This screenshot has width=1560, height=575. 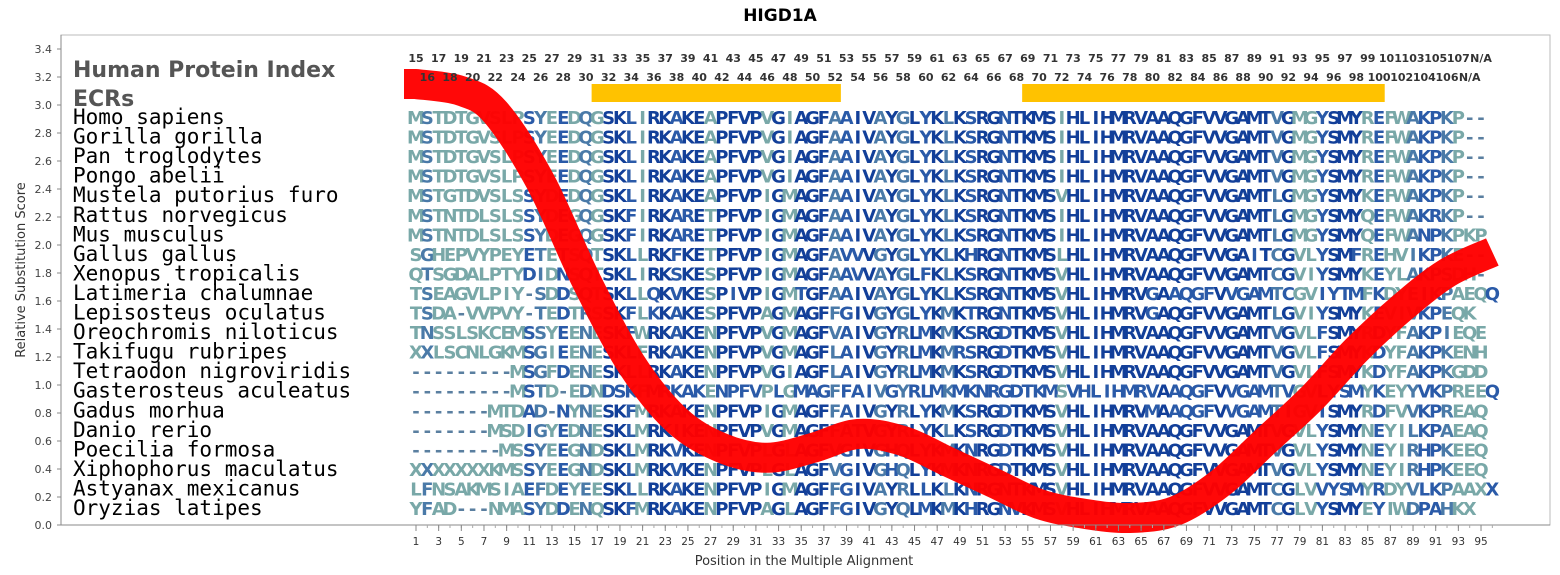 I want to click on protein-index-label: 101, so click(x=1390, y=58).